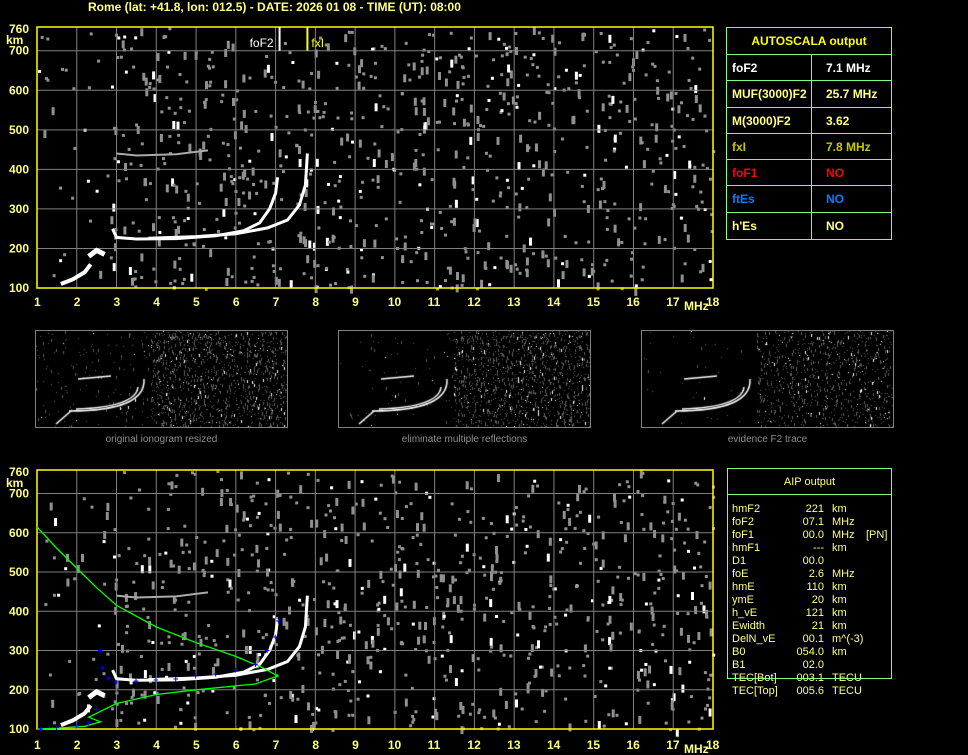  Describe the element at coordinates (848, 639) in the screenshot. I see `param-unit: m^(-3)` at that location.